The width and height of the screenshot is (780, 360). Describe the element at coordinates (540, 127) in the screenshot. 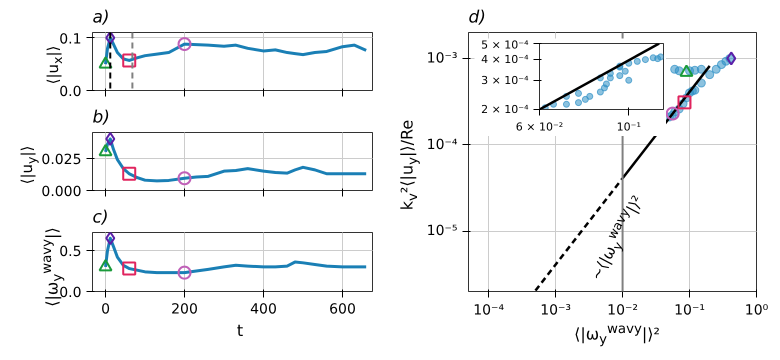

I see `x-tick-label: 6 × 10⁻²` at that location.